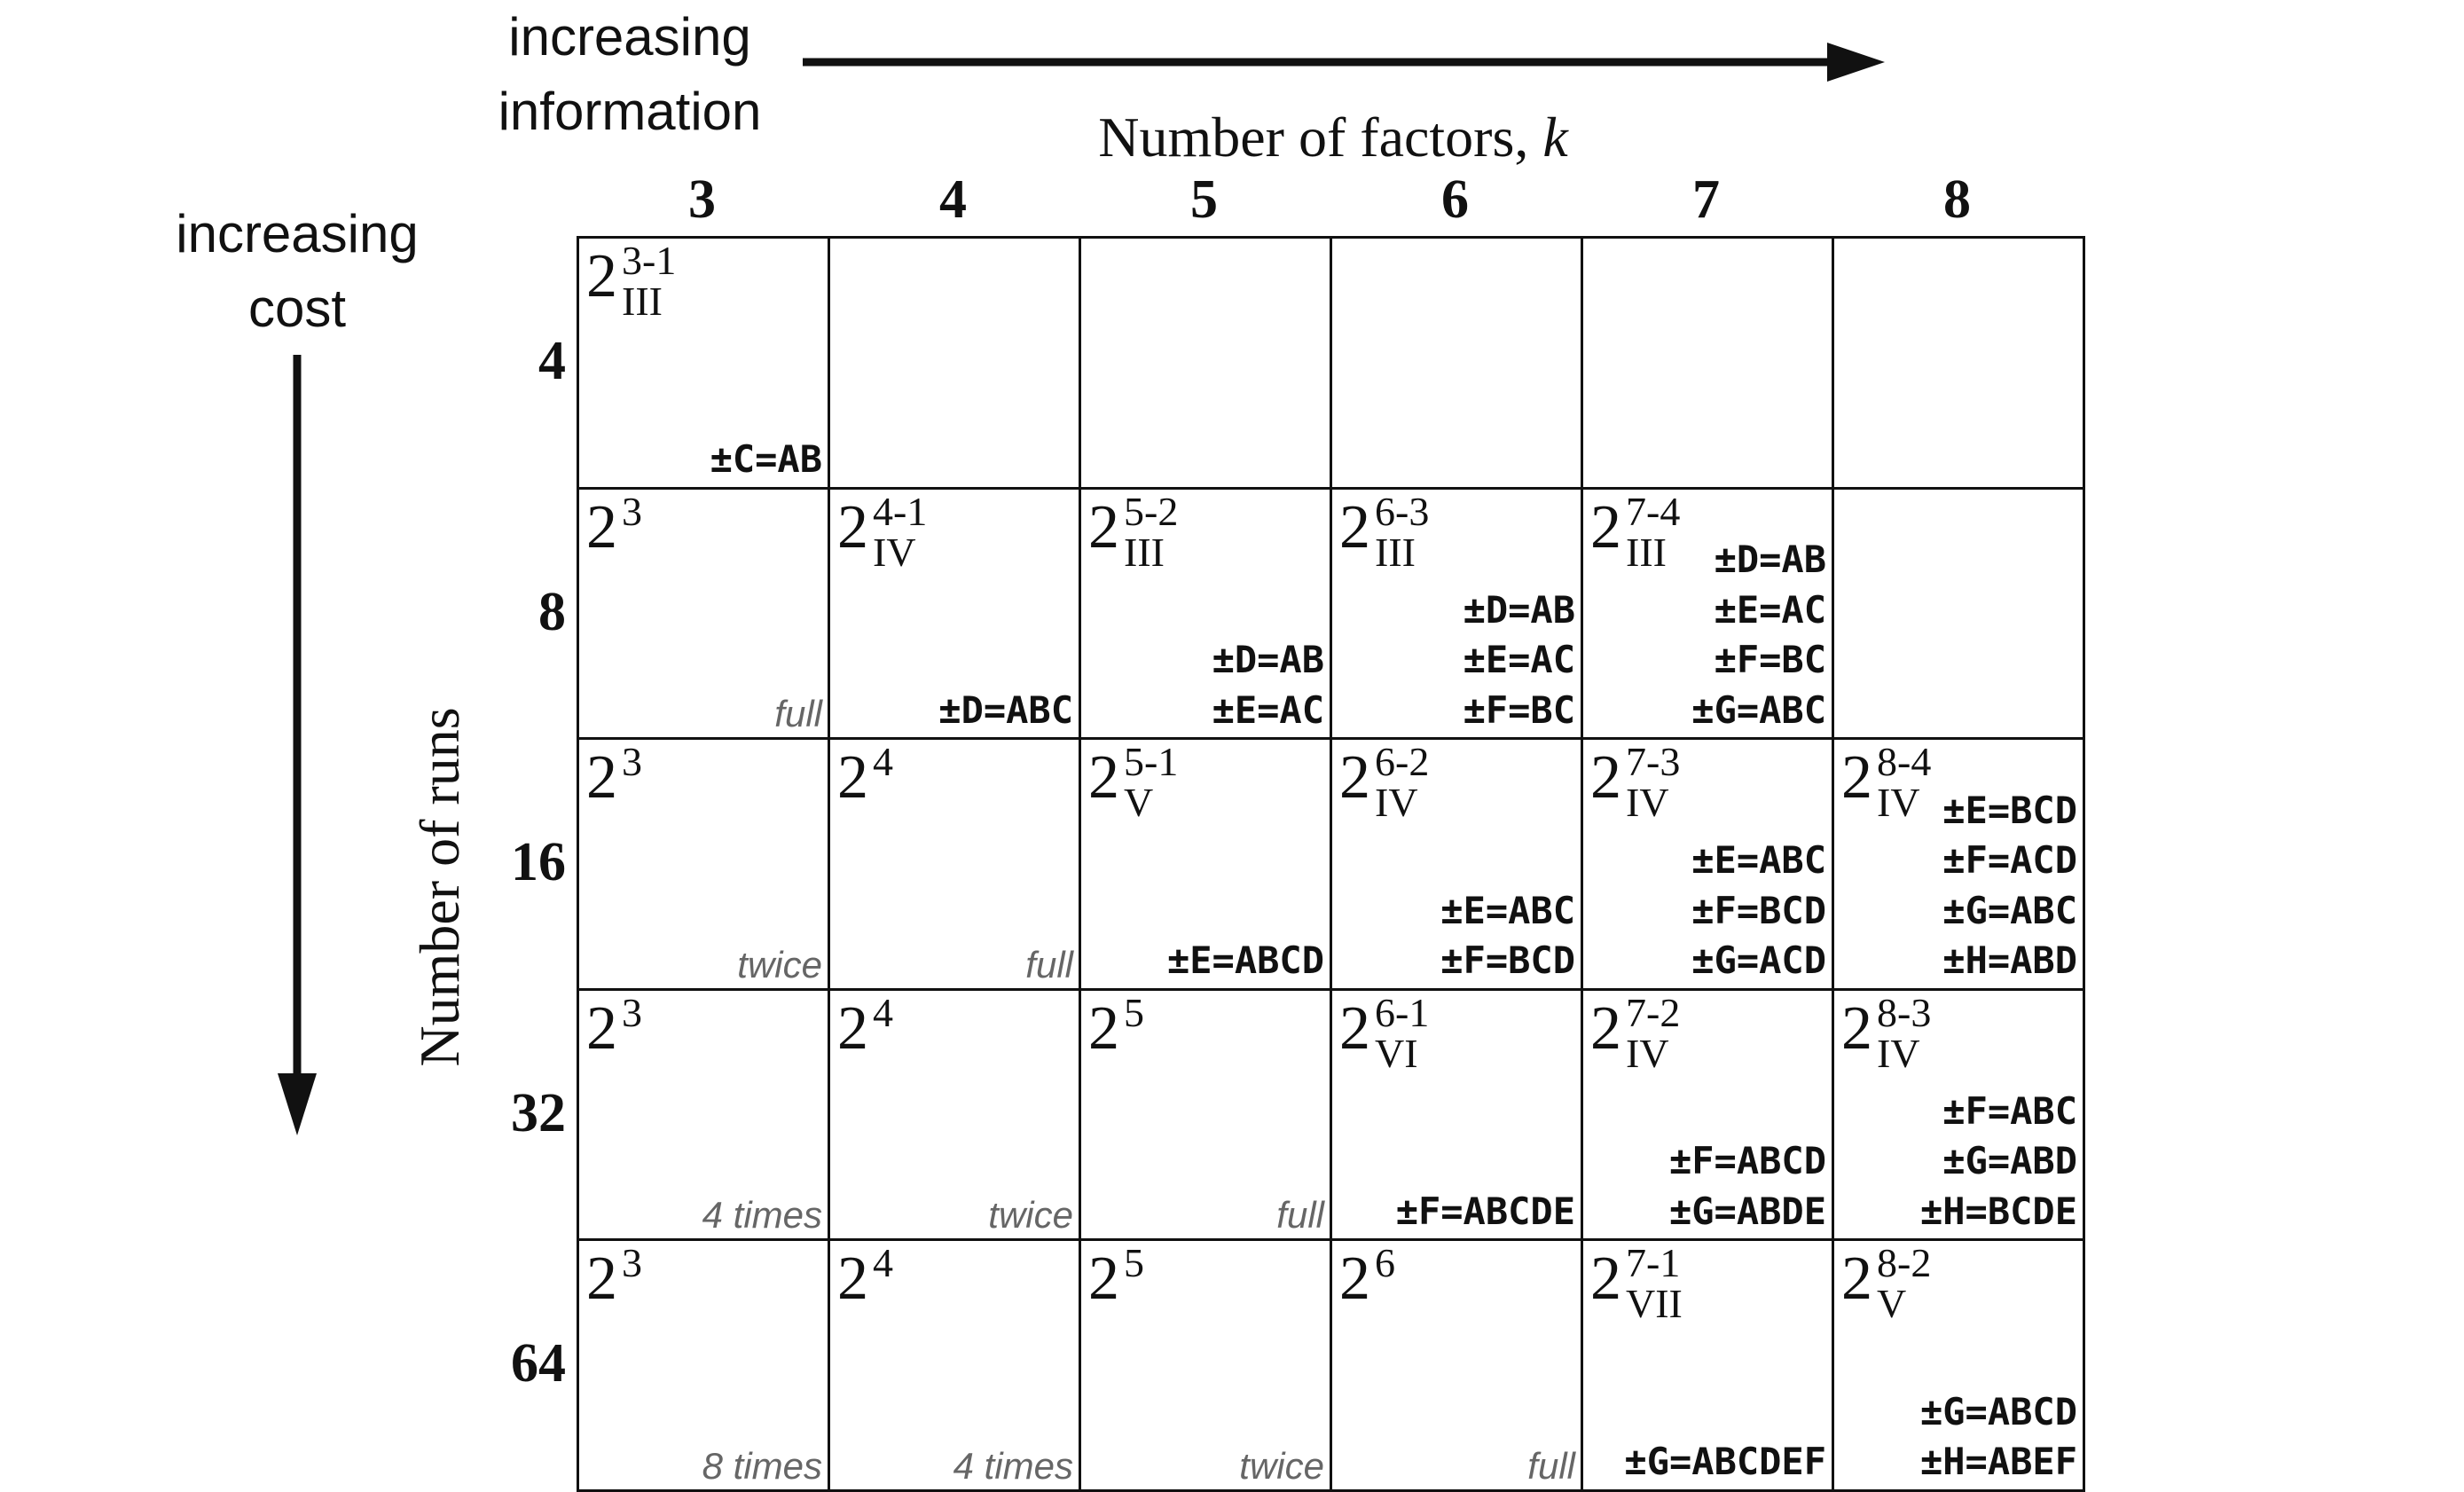  I want to click on alias-list: ±F=ABCDE, so click(1485, 1212).